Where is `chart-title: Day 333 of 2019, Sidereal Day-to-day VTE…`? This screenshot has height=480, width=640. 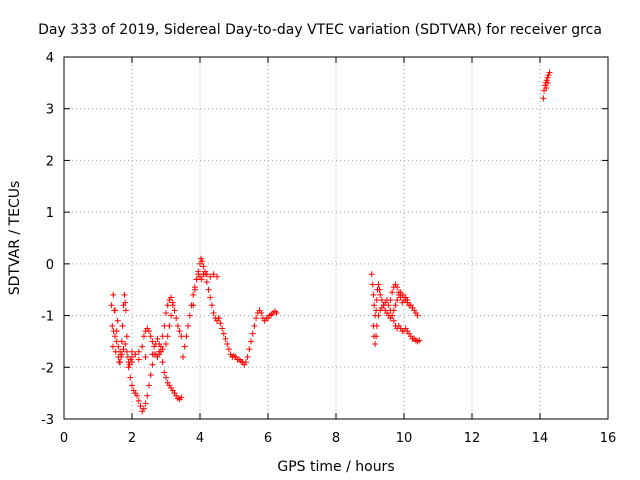 chart-title: Day 333 of 2019, Sidereal Day-to-day VTE… is located at coordinates (320, 30).